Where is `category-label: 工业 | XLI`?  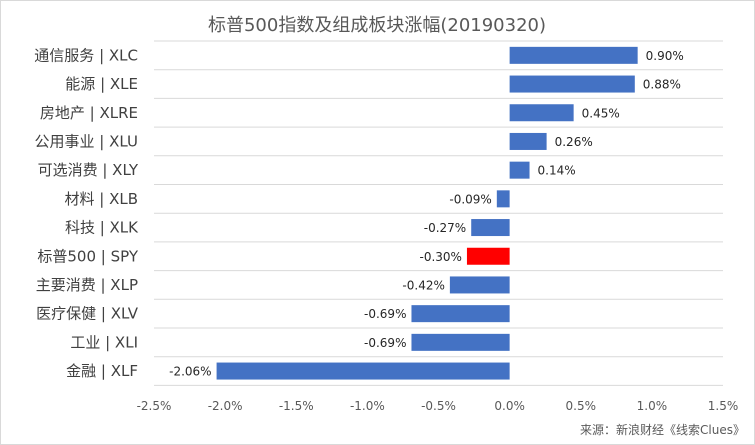 category-label: 工业 | XLI is located at coordinates (104, 342).